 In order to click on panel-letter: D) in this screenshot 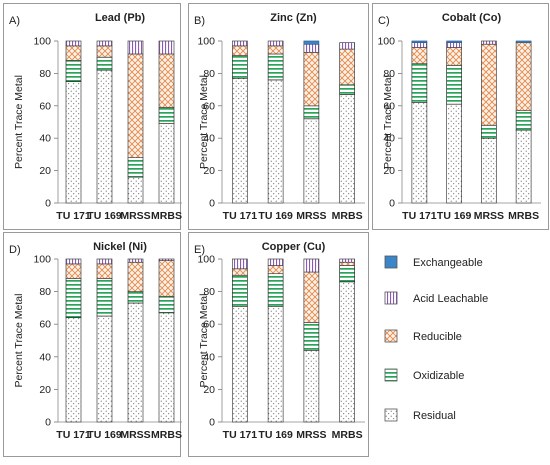, I will do `click(15, 250)`.